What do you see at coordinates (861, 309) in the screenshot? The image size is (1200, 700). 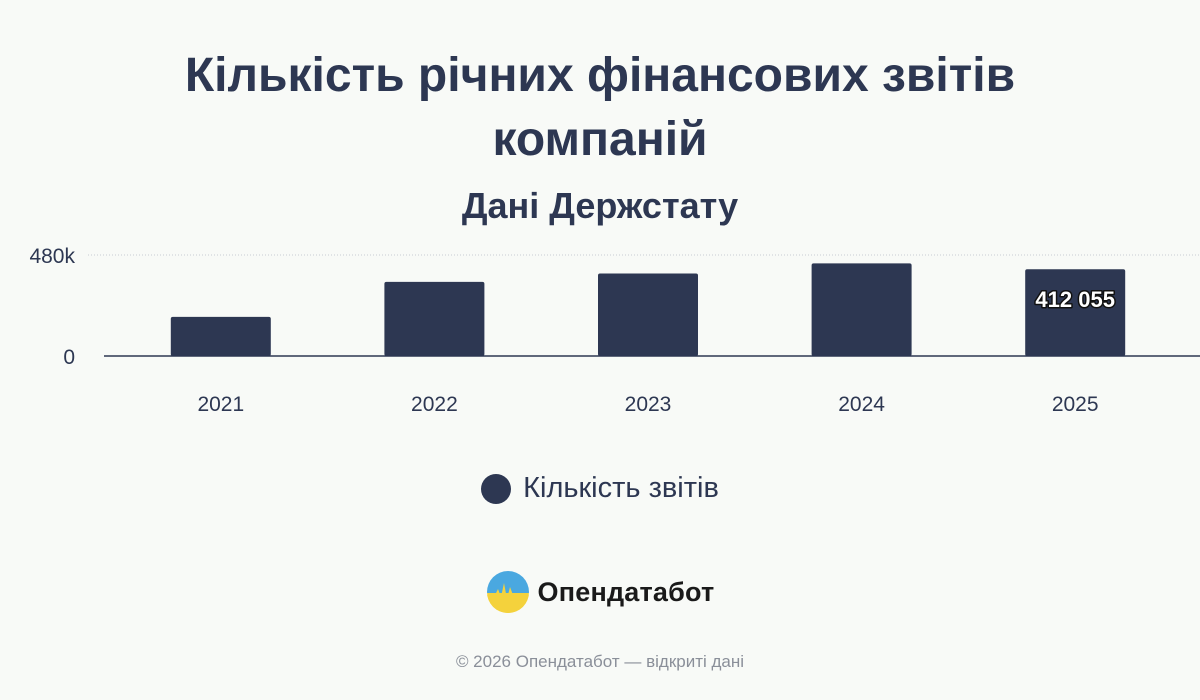 I see `bar-2024` at bounding box center [861, 309].